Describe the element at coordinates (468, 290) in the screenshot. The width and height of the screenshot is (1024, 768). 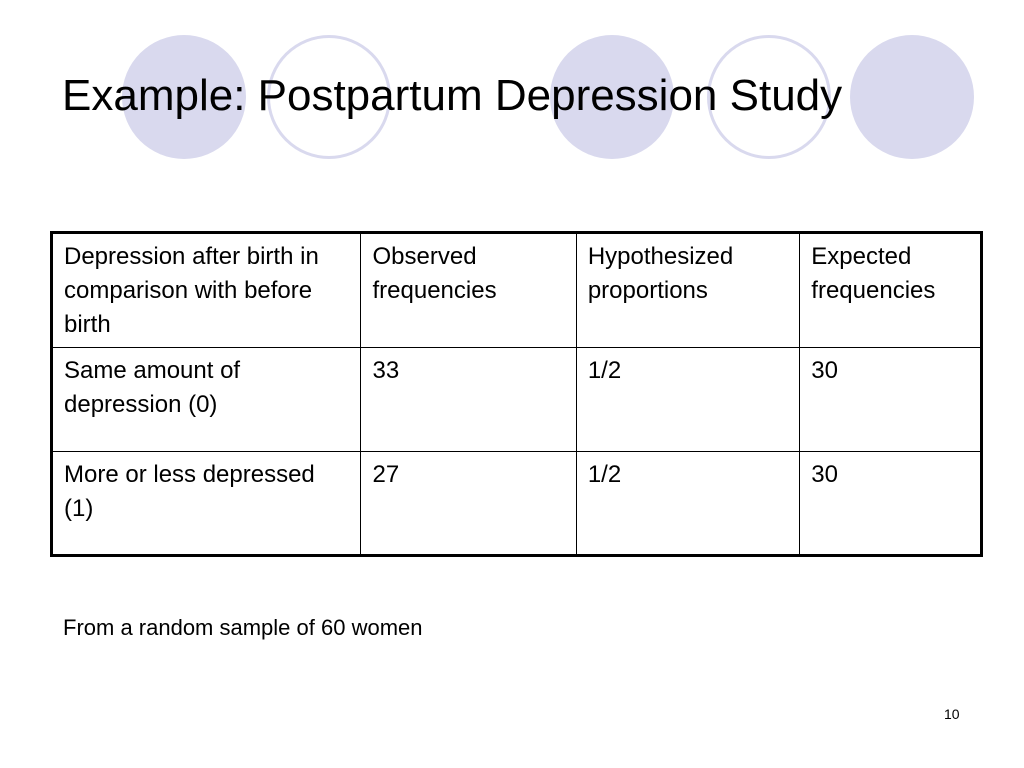
I see `table-header-cell: Observed frequencies` at that location.